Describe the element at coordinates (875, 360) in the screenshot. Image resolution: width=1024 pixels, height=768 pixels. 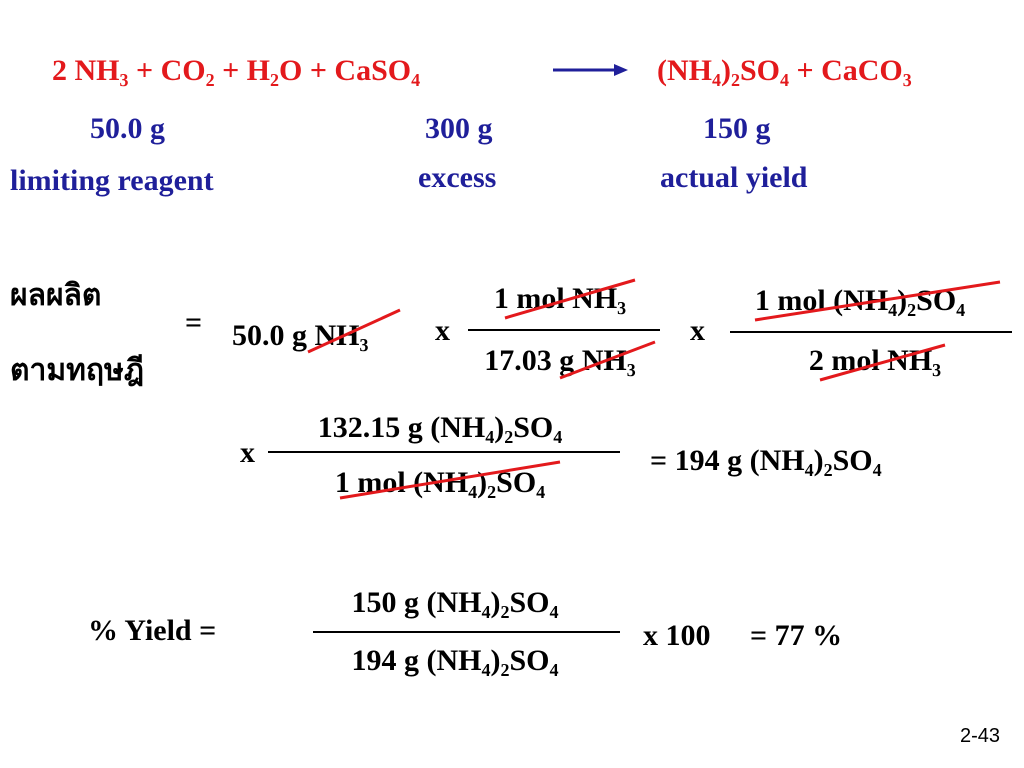
I see `denominator: 2 mol NH₃` at that location.